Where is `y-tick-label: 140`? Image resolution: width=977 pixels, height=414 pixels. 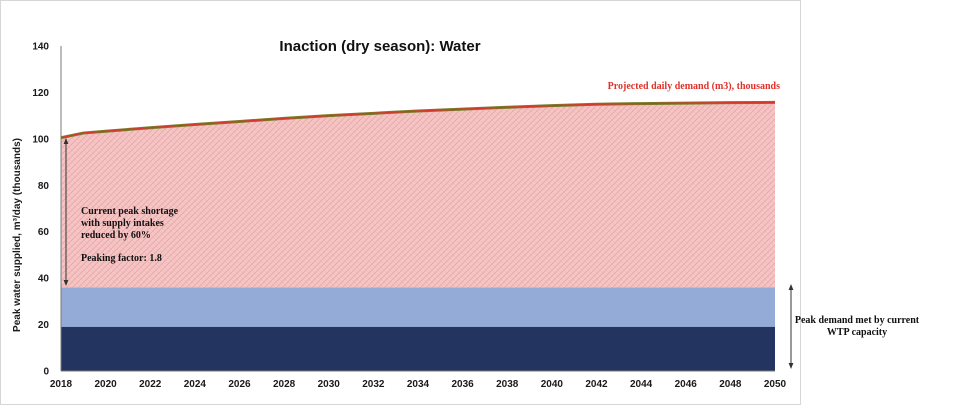 y-tick-label: 140 is located at coordinates (40, 47).